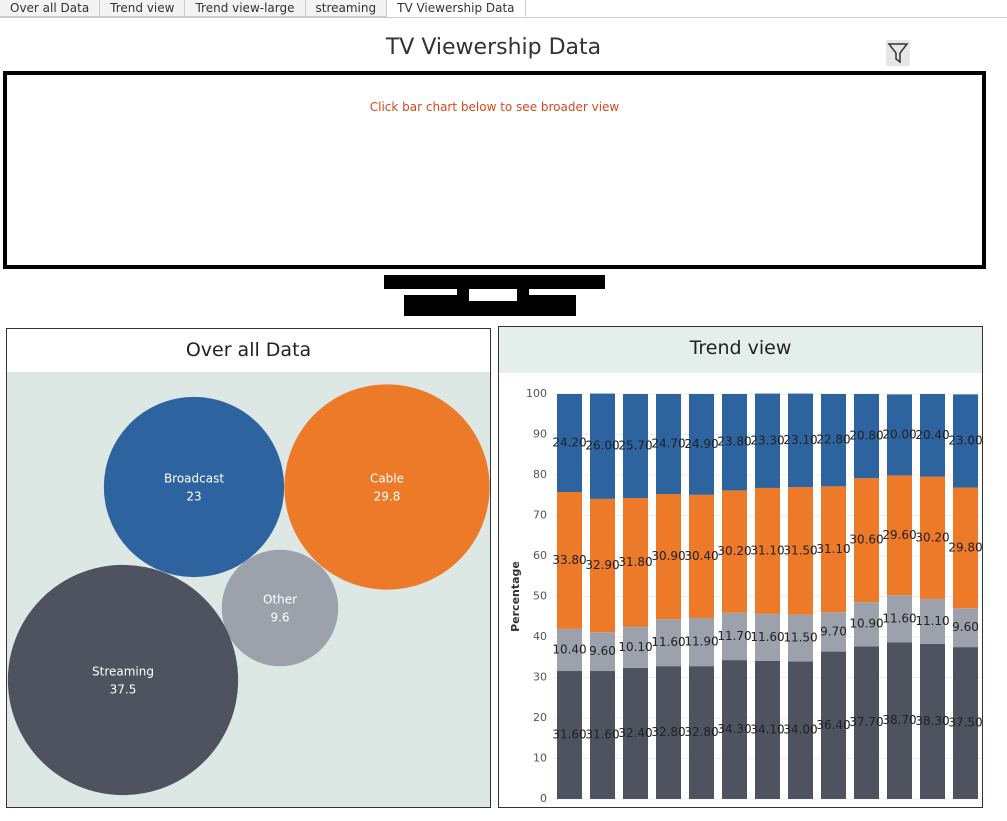 The width and height of the screenshot is (1007, 821). I want to click on tab: Trend view, so click(143, 8).